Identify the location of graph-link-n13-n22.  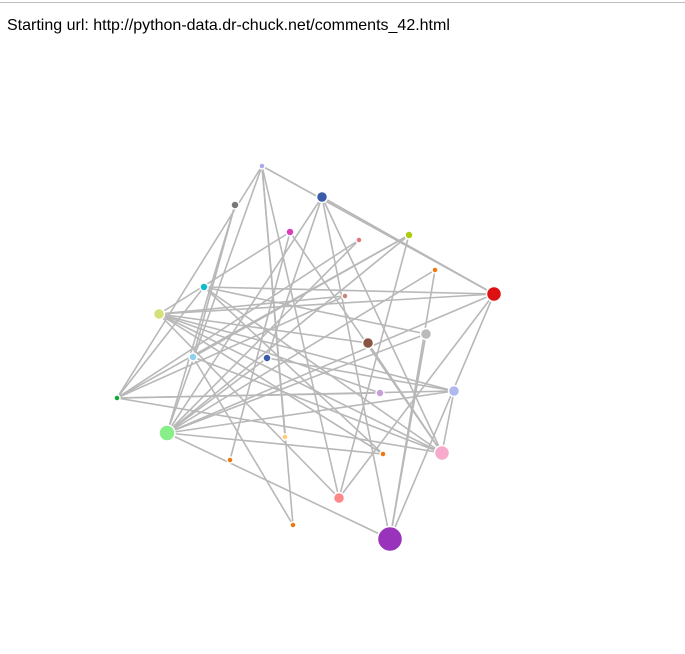
(317, 405).